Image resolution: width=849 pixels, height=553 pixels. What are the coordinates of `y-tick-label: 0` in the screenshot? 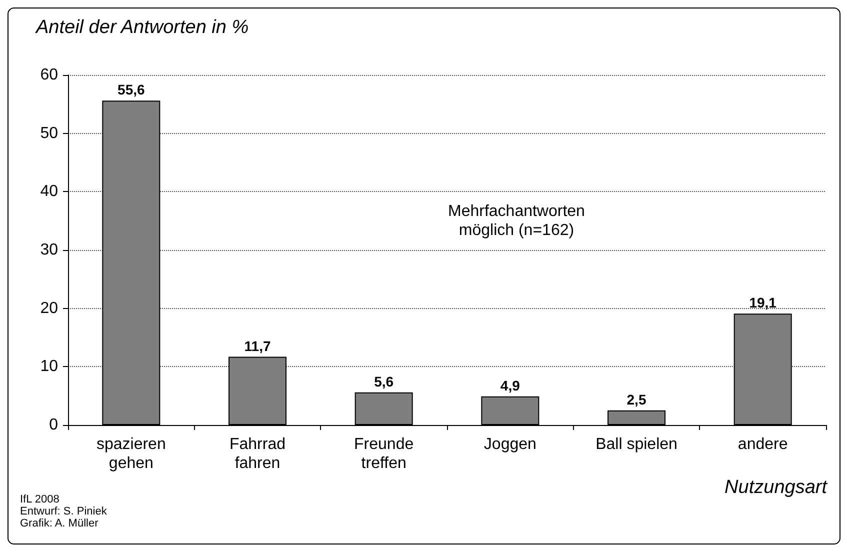 It's located at (53, 425).